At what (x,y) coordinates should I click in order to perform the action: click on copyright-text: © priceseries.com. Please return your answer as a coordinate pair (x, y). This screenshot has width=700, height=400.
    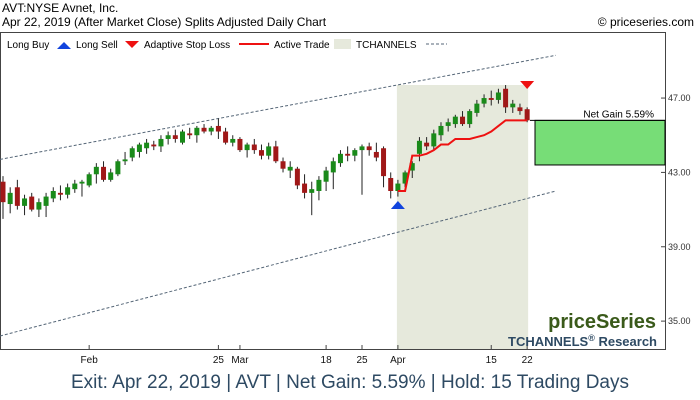
    Looking at the image, I should click on (645, 22).